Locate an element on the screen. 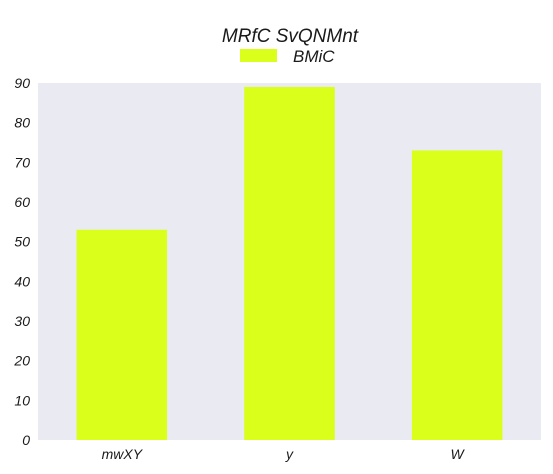 The width and height of the screenshot is (553, 474). y-tick-label: 70 is located at coordinates (22, 162).